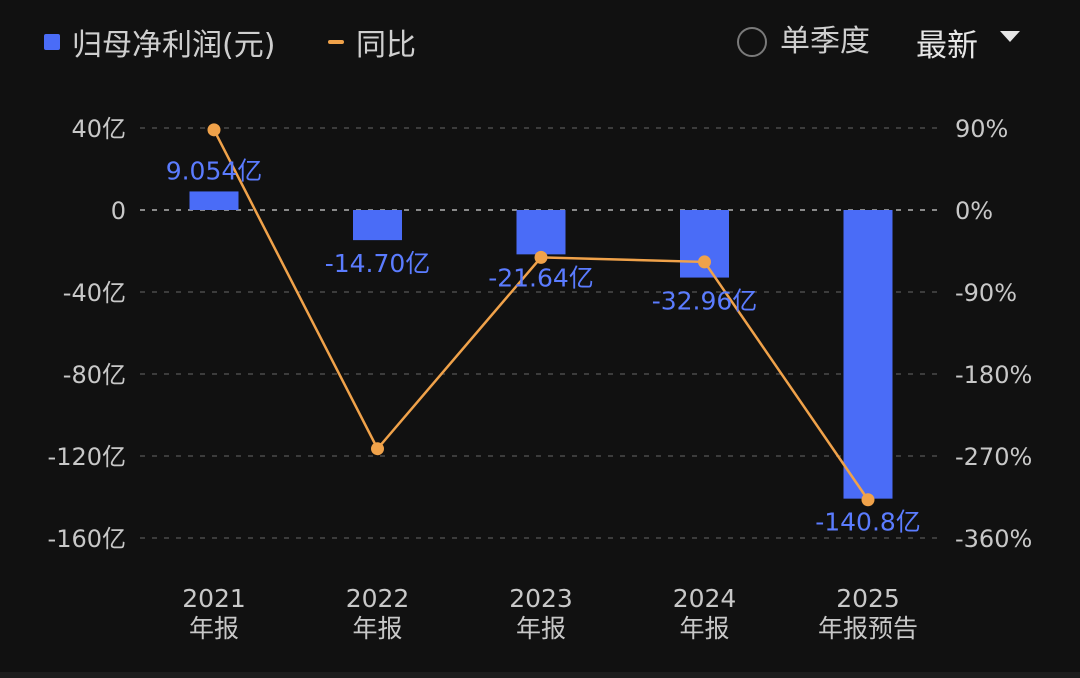  What do you see at coordinates (386, 45) in the screenshot?
I see `legend-yoy-label: 同比` at bounding box center [386, 45].